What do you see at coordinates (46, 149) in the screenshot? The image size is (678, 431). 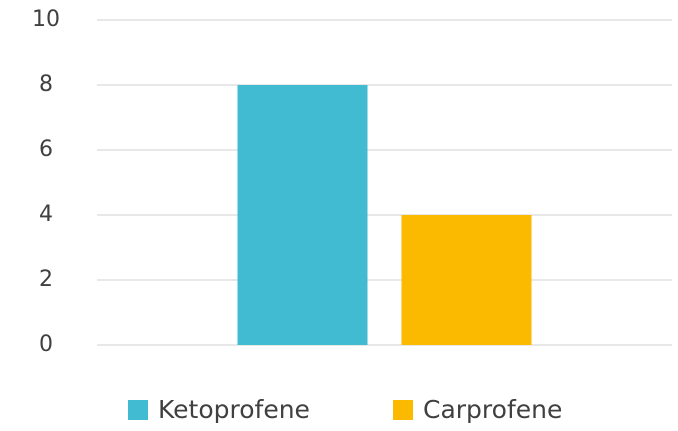 I see `y-tick-label: 6` at bounding box center [46, 149].